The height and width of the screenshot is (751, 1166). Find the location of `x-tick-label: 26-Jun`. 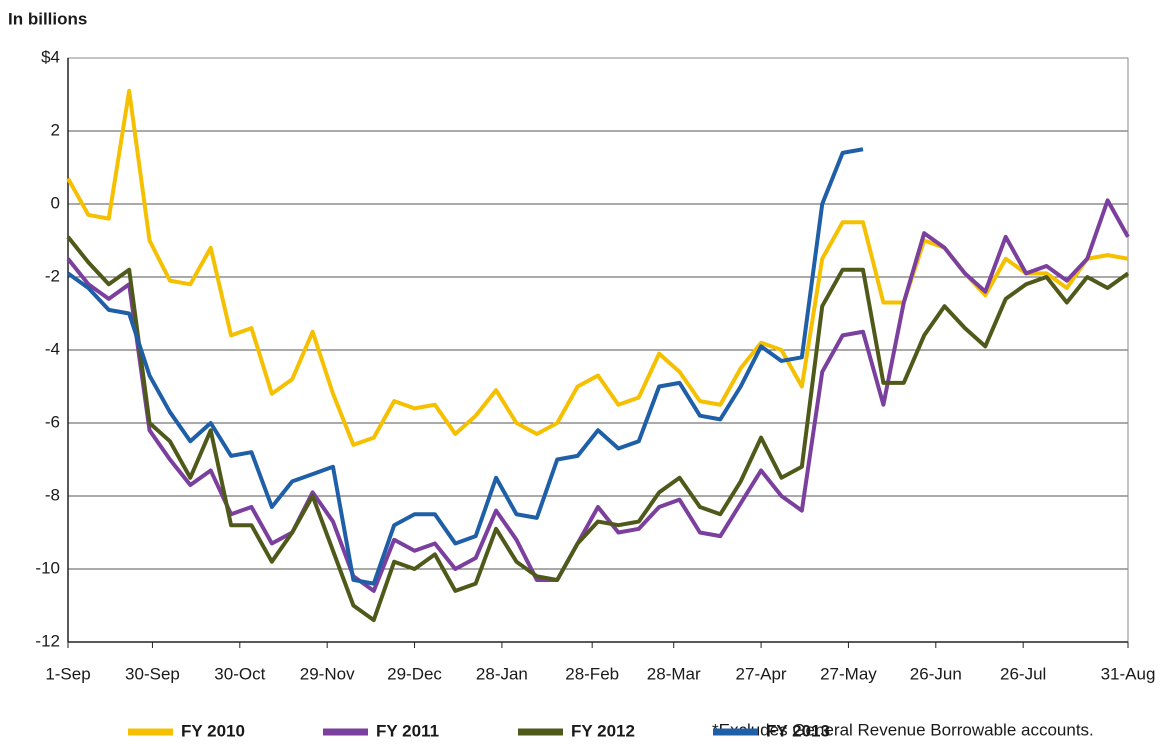

x-tick-label: 26-Jun is located at coordinates (936, 673).